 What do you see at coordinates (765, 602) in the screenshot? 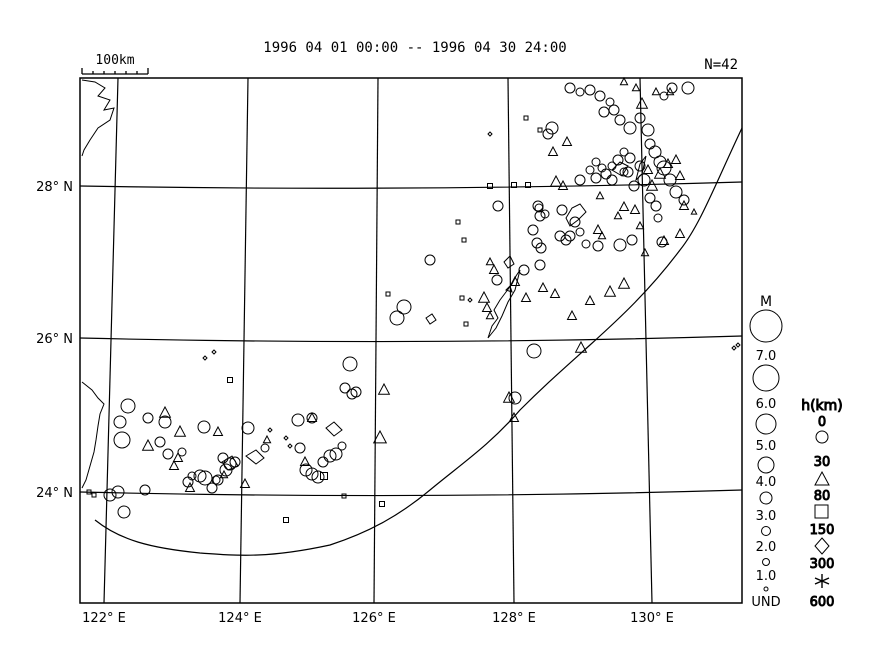
I see `mag-label-und: UND` at bounding box center [765, 602].